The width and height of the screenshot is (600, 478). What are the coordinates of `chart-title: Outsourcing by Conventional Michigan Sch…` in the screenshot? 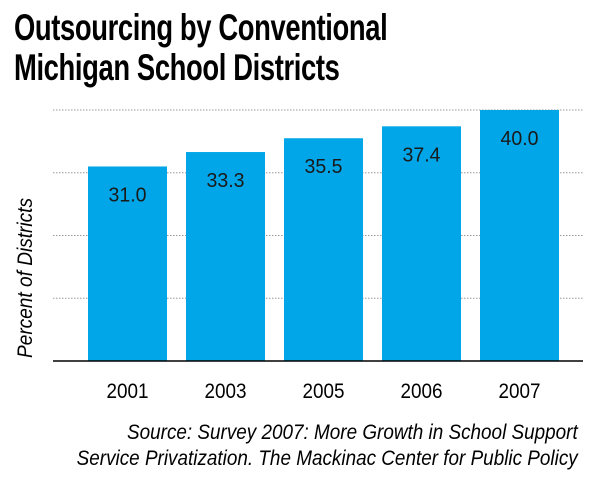 It's located at (201, 47).